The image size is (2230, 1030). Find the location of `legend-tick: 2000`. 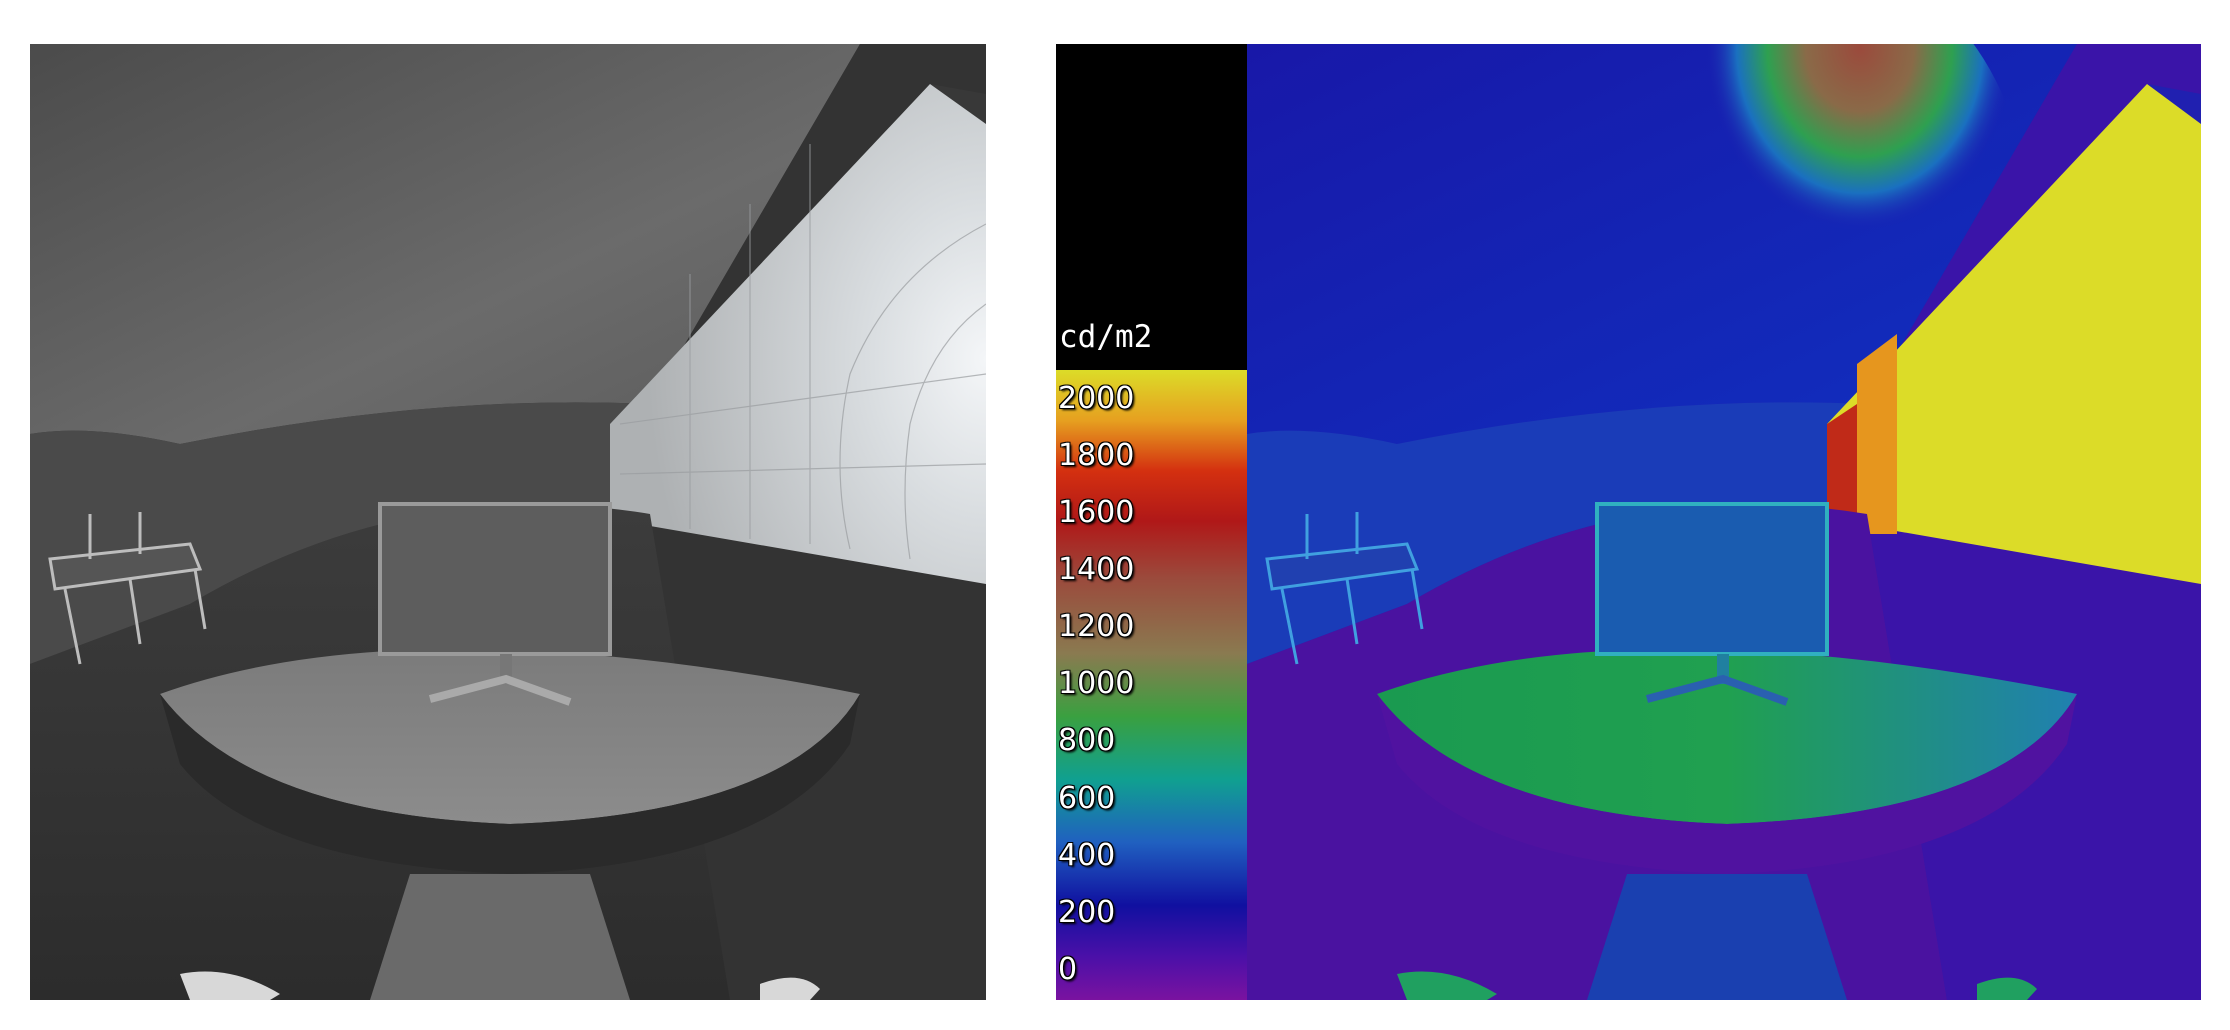

legend-tick: 2000 is located at coordinates (1096, 398).